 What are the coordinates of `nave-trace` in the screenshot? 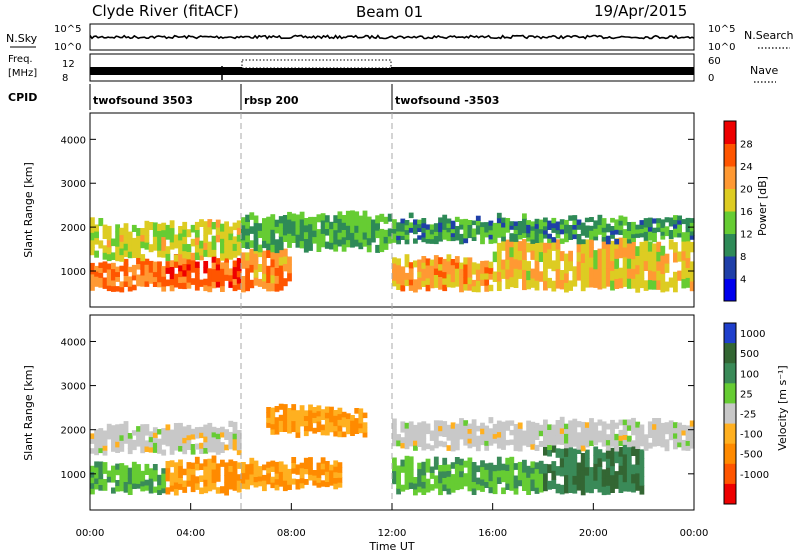 It's located at (316, 64).